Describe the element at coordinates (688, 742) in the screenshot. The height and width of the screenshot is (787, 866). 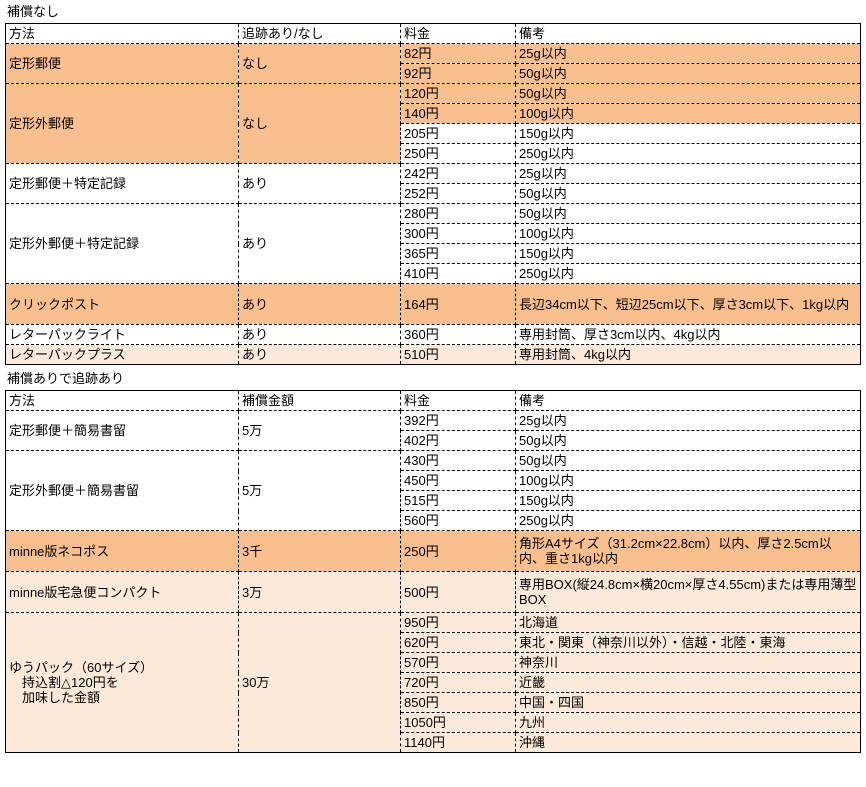
I see `cell-note: 沖縄` at that location.